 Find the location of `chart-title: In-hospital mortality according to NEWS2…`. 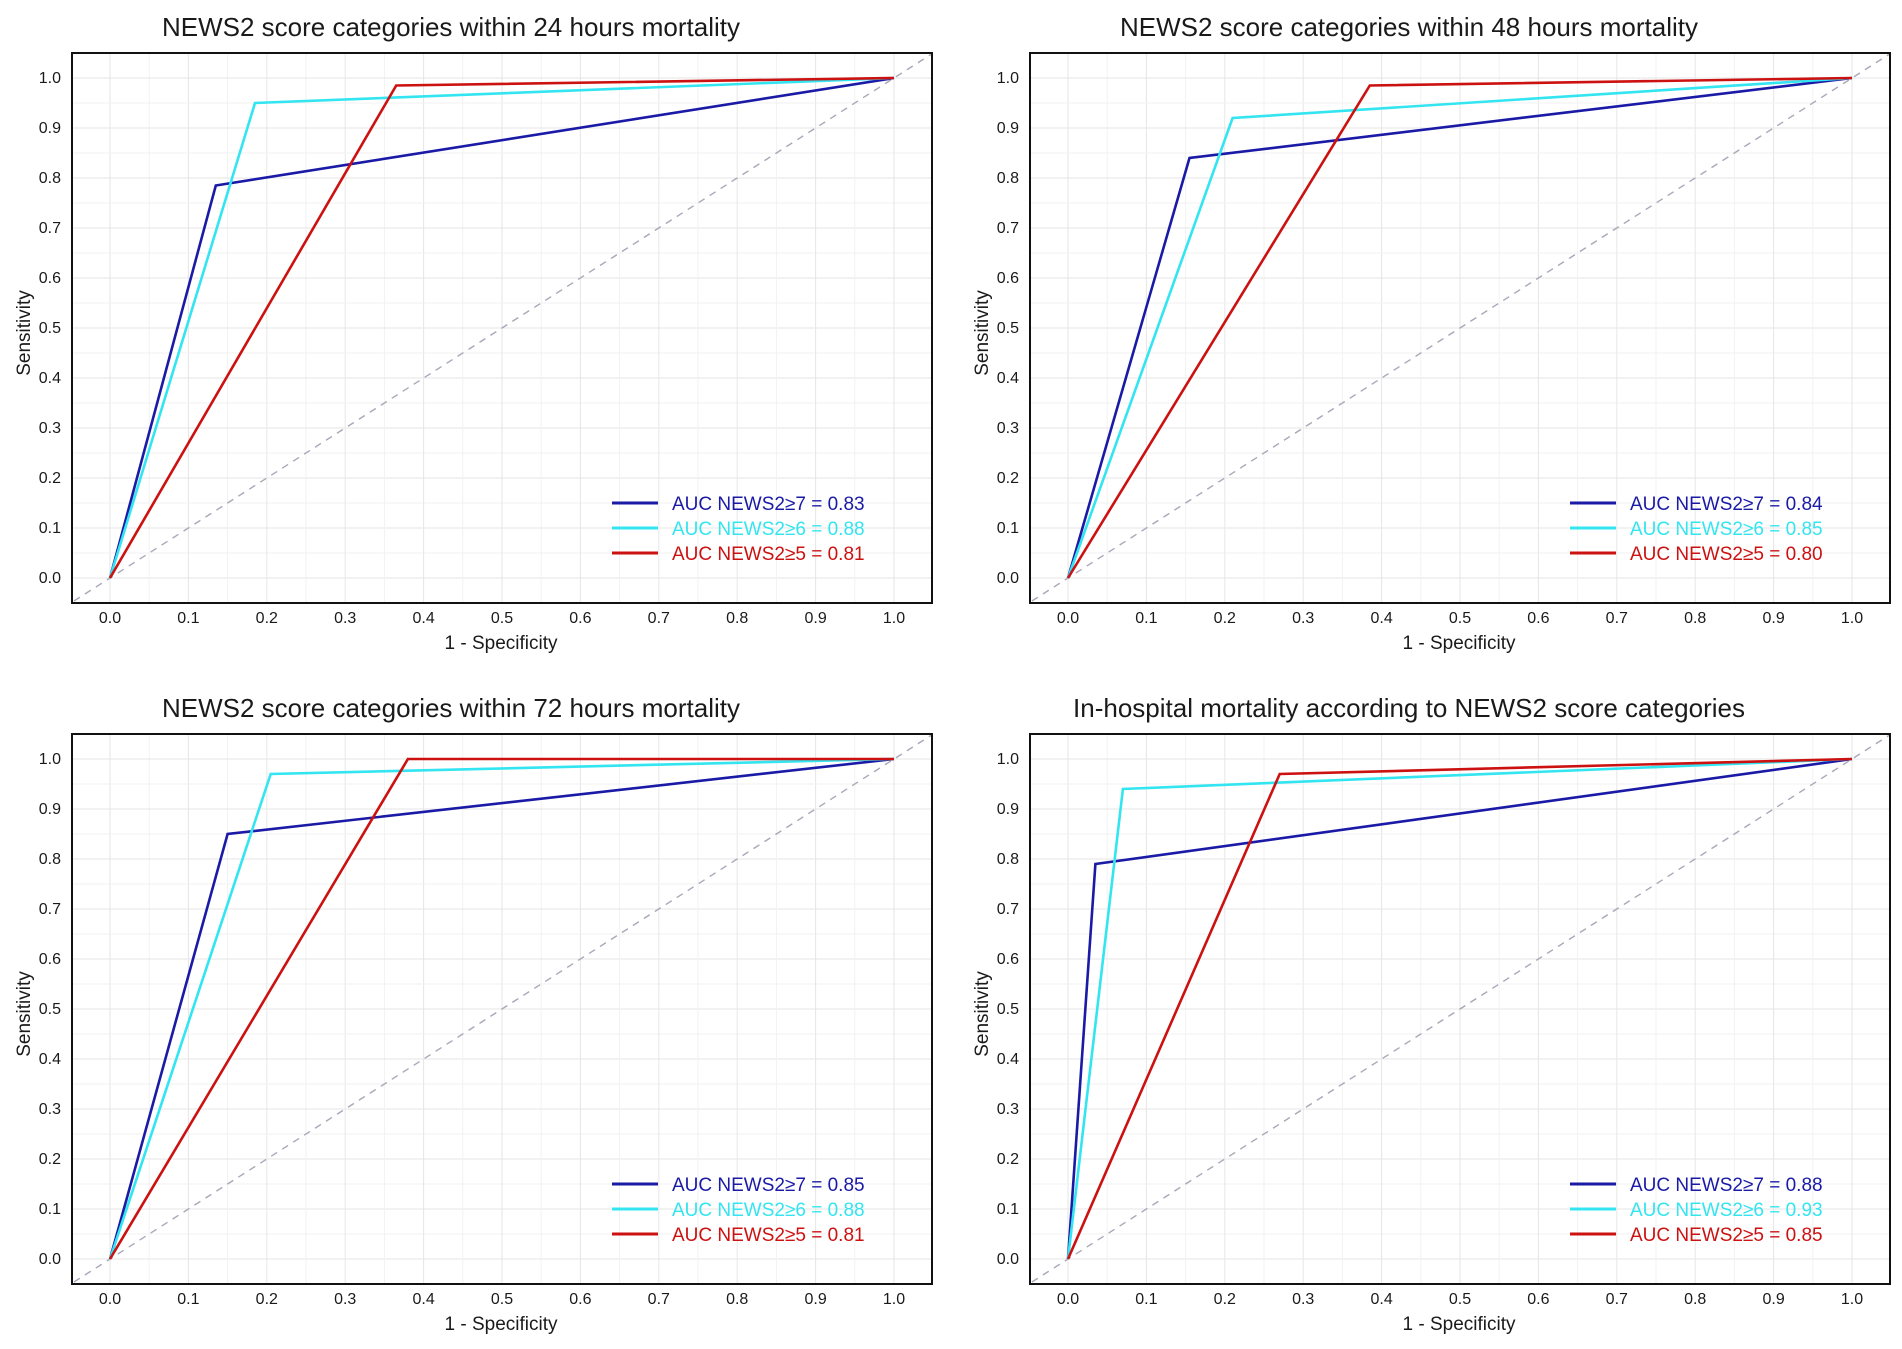

chart-title: In-hospital mortality according to NEWS2… is located at coordinates (1409, 708).